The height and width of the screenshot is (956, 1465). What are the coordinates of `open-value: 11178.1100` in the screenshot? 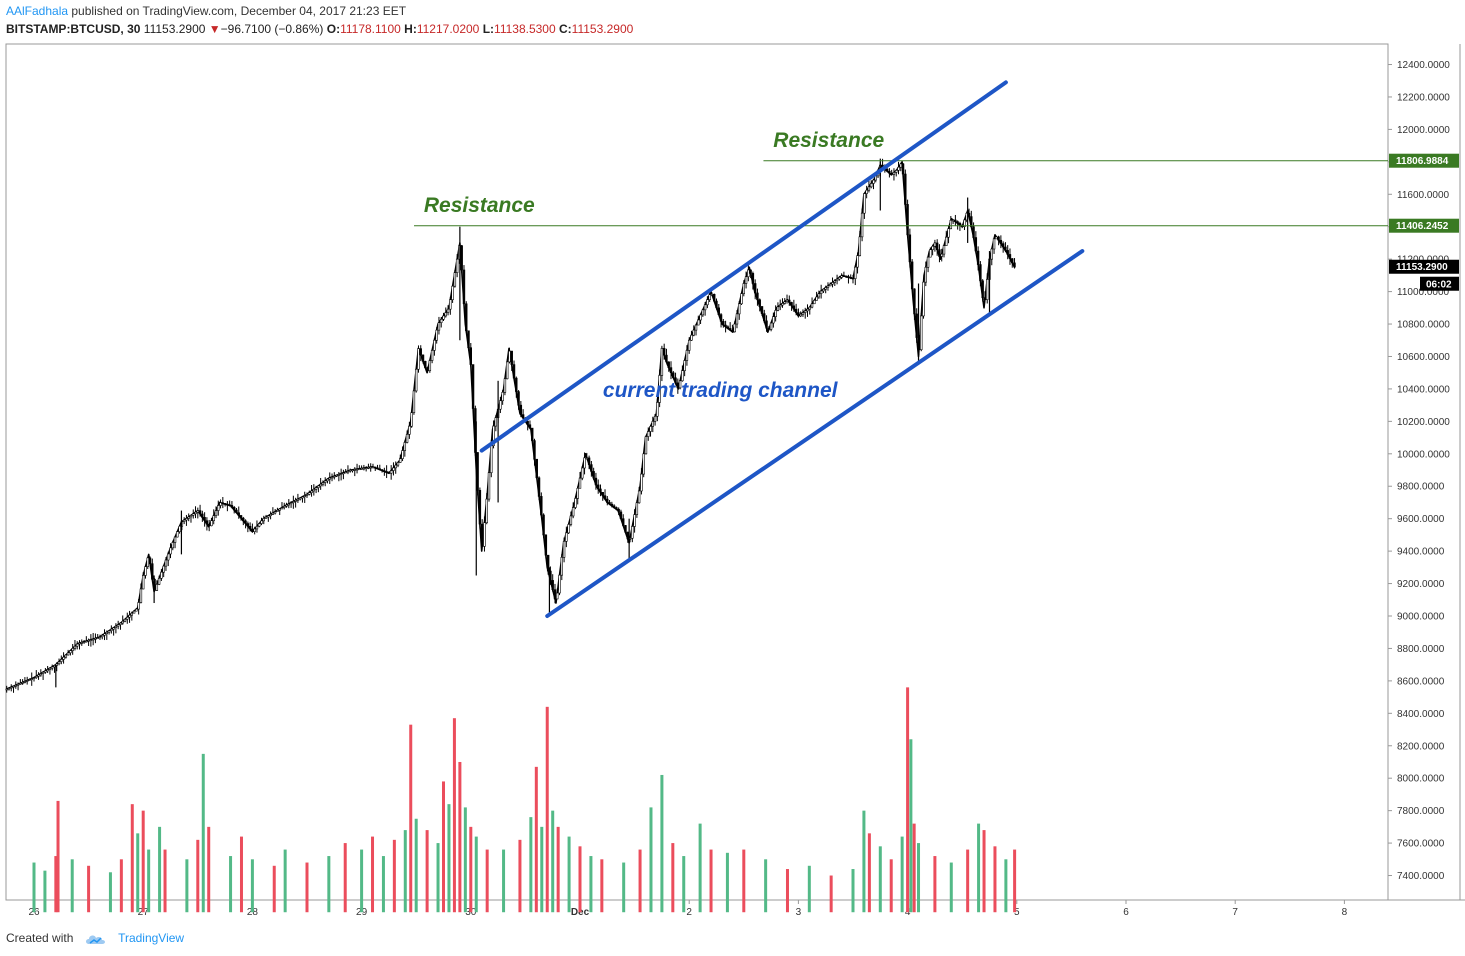 It's located at (370, 29).